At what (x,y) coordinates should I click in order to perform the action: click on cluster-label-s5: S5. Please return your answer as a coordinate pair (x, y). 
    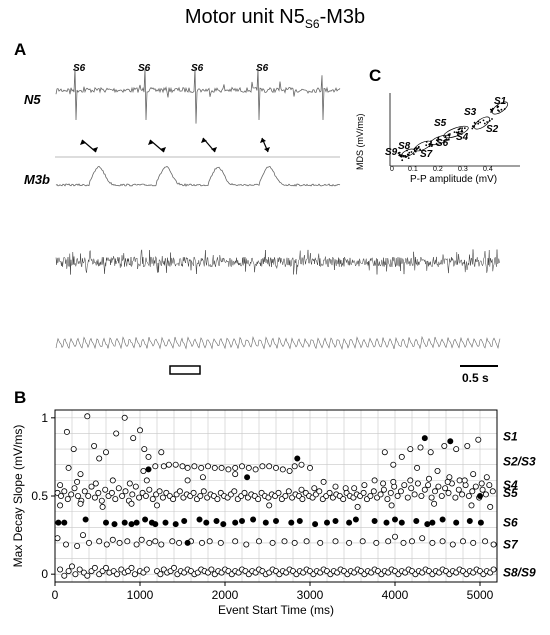
    Looking at the image, I should click on (440, 123).